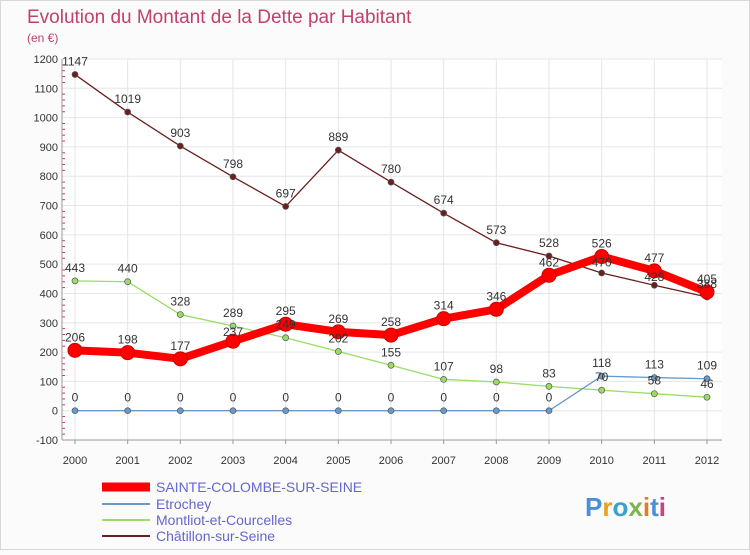 This screenshot has height=555, width=750. What do you see at coordinates (607, 507) in the screenshot?
I see `logo-letter: r` at bounding box center [607, 507].